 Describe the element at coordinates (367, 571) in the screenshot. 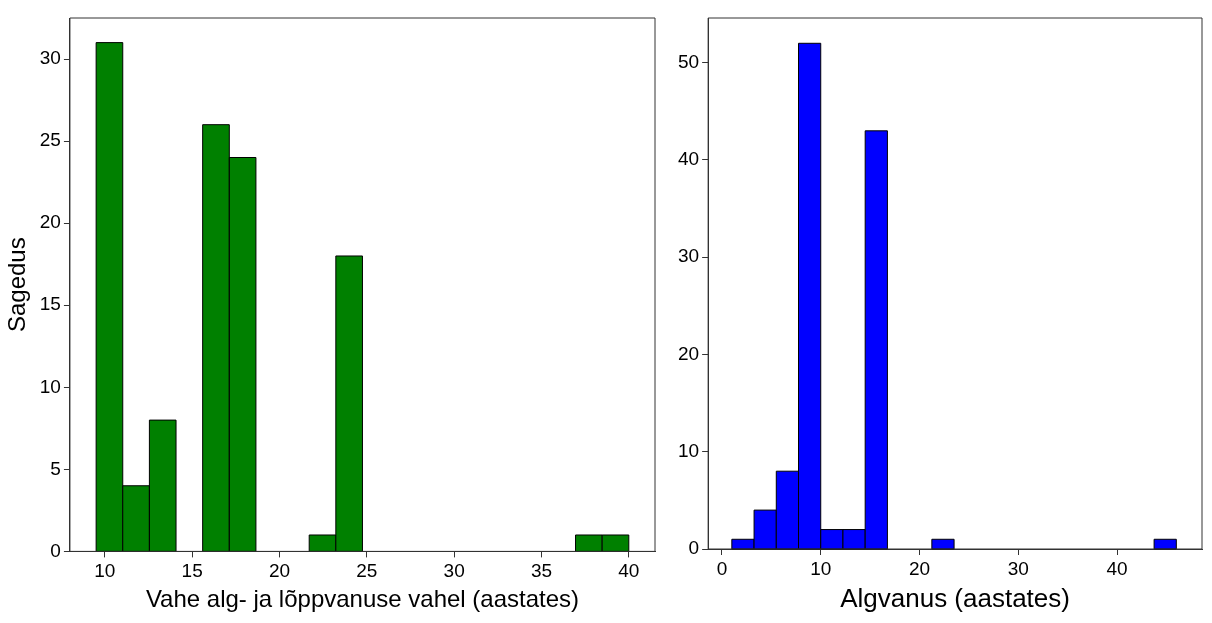

I see `x-tick-label: 25` at that location.